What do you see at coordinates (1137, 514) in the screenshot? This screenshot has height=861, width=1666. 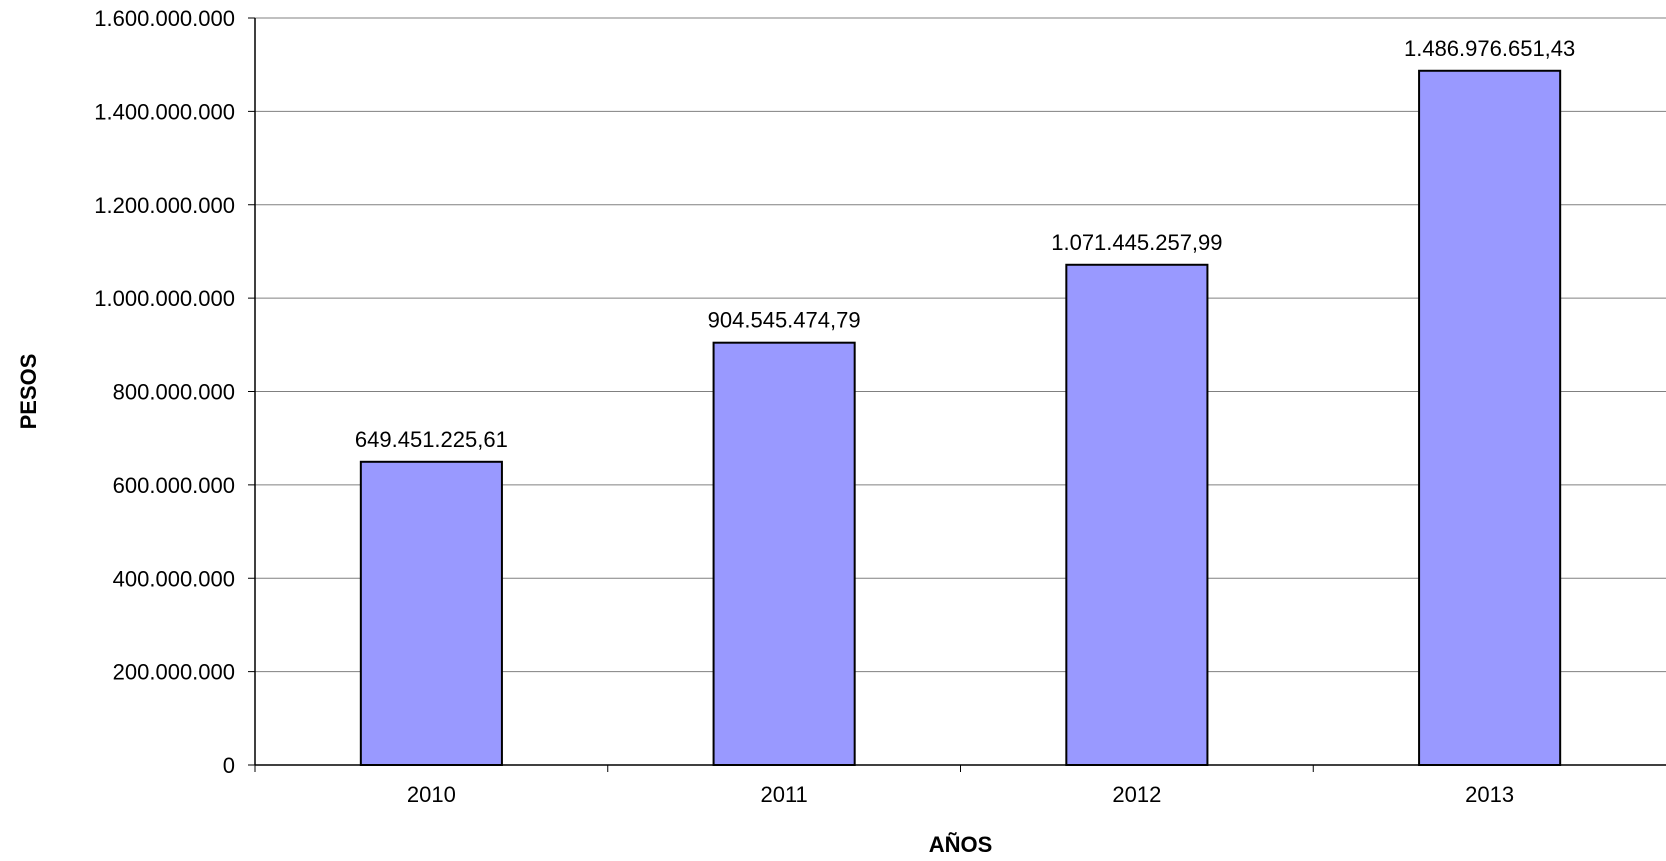 I see `bar-2012` at bounding box center [1137, 514].